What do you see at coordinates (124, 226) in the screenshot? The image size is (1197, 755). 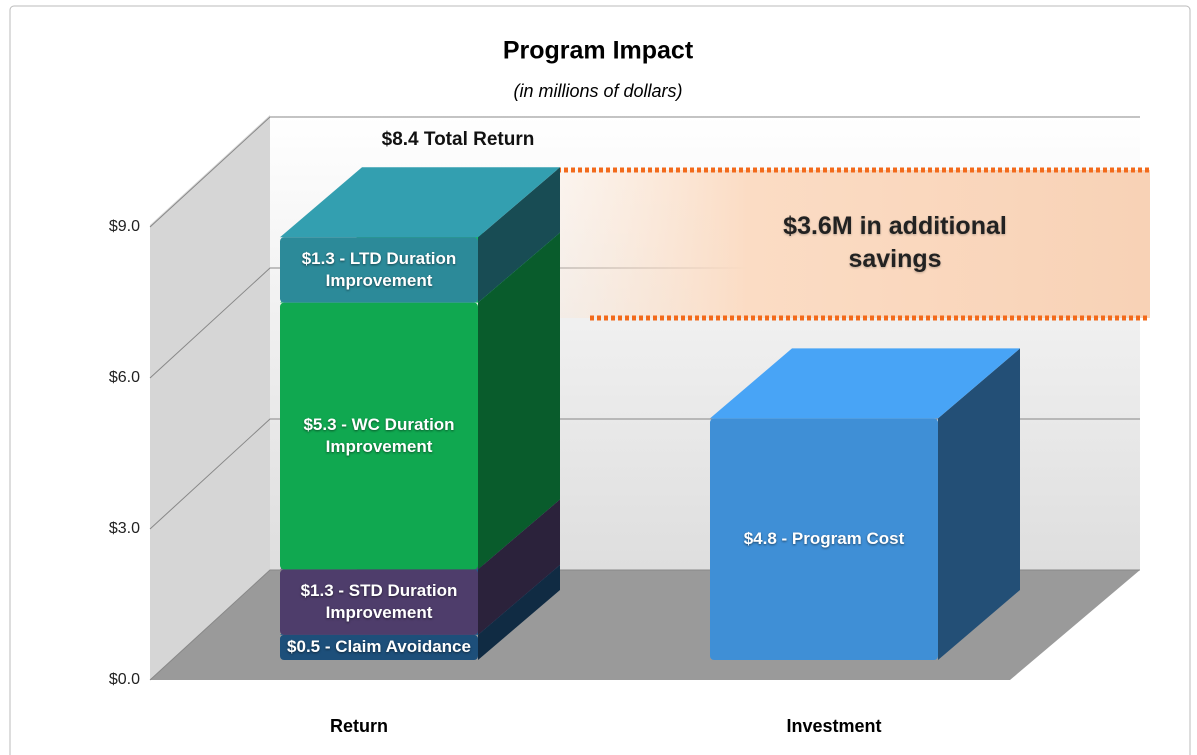 I see `y-tick-label: $9.0` at bounding box center [124, 226].